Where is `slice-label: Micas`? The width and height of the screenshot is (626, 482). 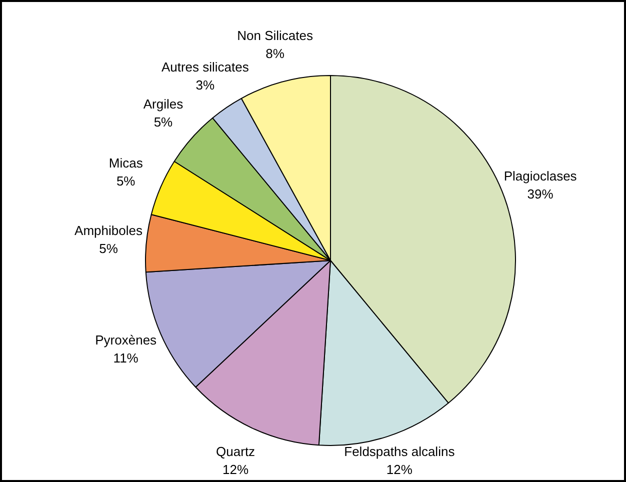 slice-label: Micas is located at coordinates (126, 162).